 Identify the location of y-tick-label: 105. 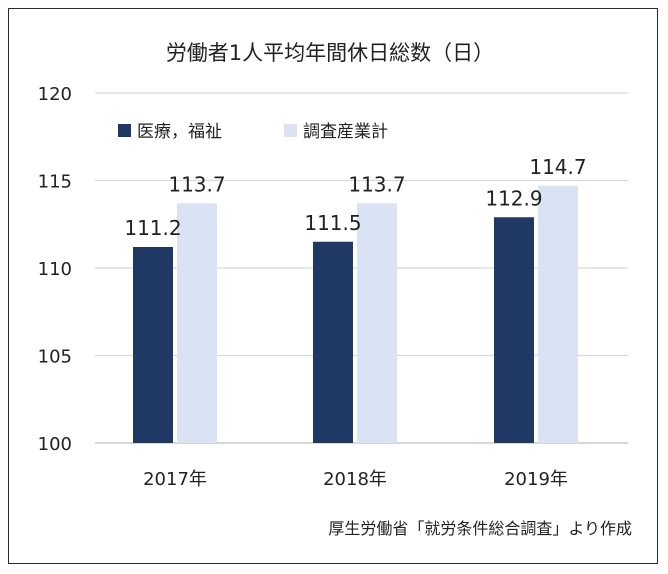
(55, 357).